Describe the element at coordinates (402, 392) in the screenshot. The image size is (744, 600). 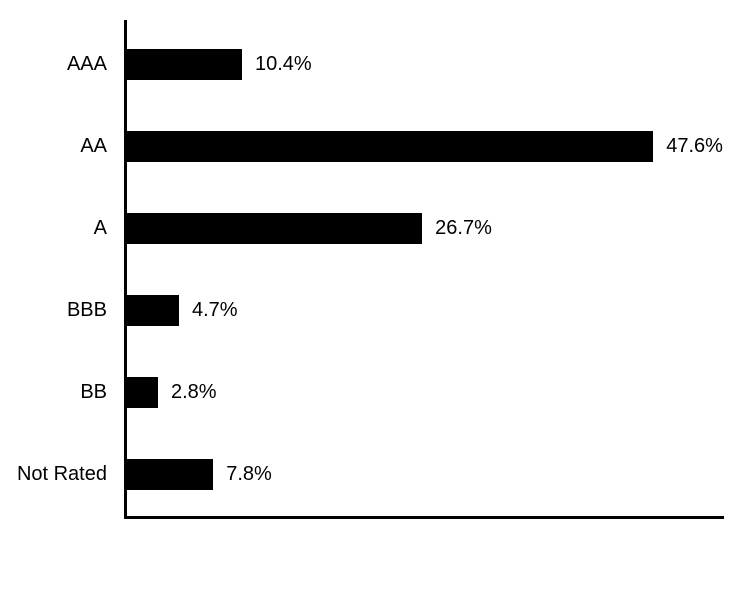
I see `bar-row: BB 2.8%` at that location.